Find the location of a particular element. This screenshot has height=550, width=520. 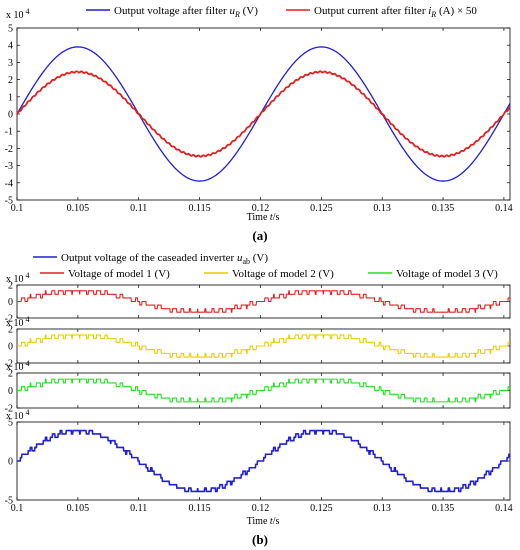

caption-b: (b) is located at coordinates (260, 539).